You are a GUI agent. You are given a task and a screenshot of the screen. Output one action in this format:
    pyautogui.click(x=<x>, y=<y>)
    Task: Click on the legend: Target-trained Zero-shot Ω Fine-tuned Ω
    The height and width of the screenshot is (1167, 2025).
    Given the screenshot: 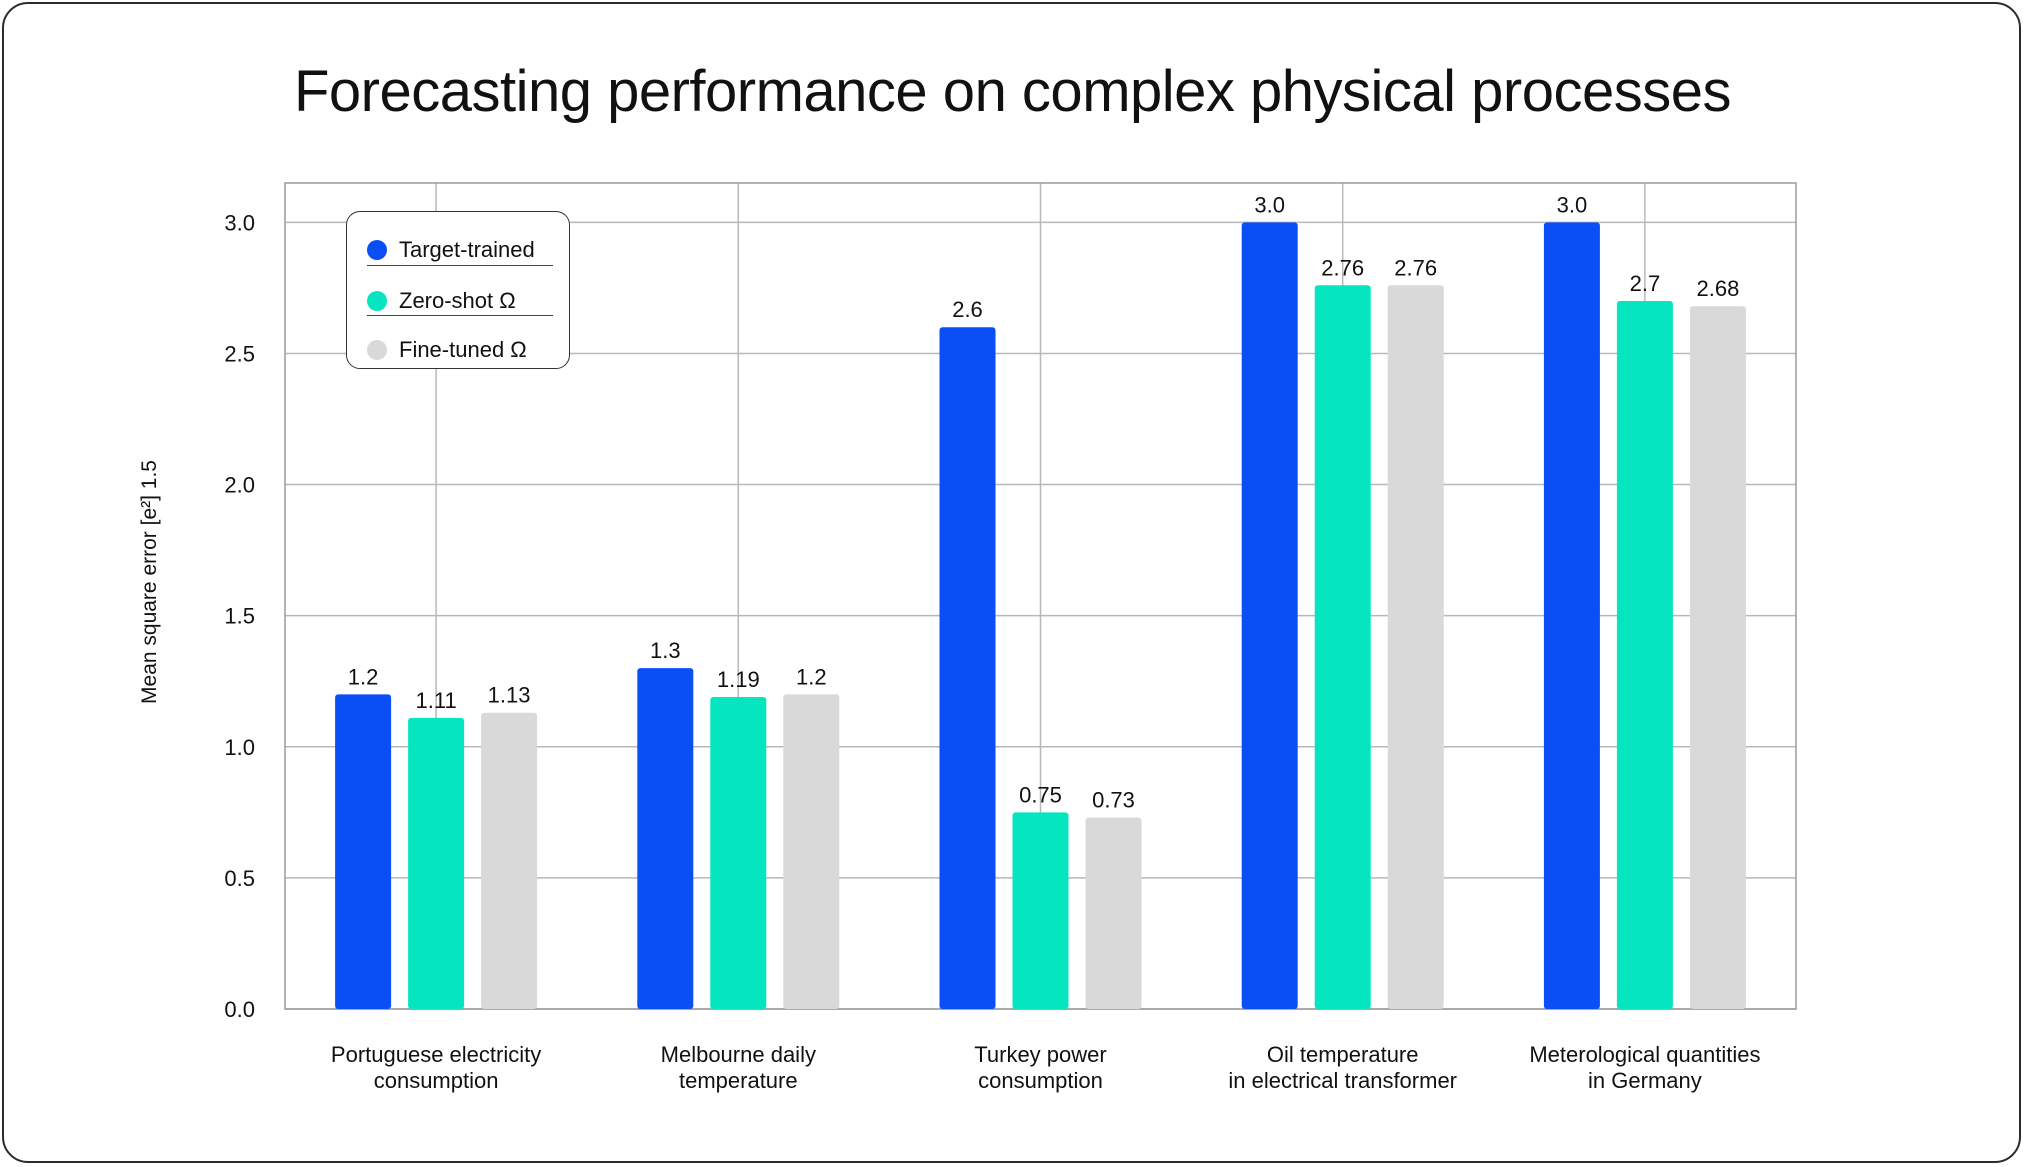 What is the action you would take?
    pyautogui.click(x=458, y=290)
    